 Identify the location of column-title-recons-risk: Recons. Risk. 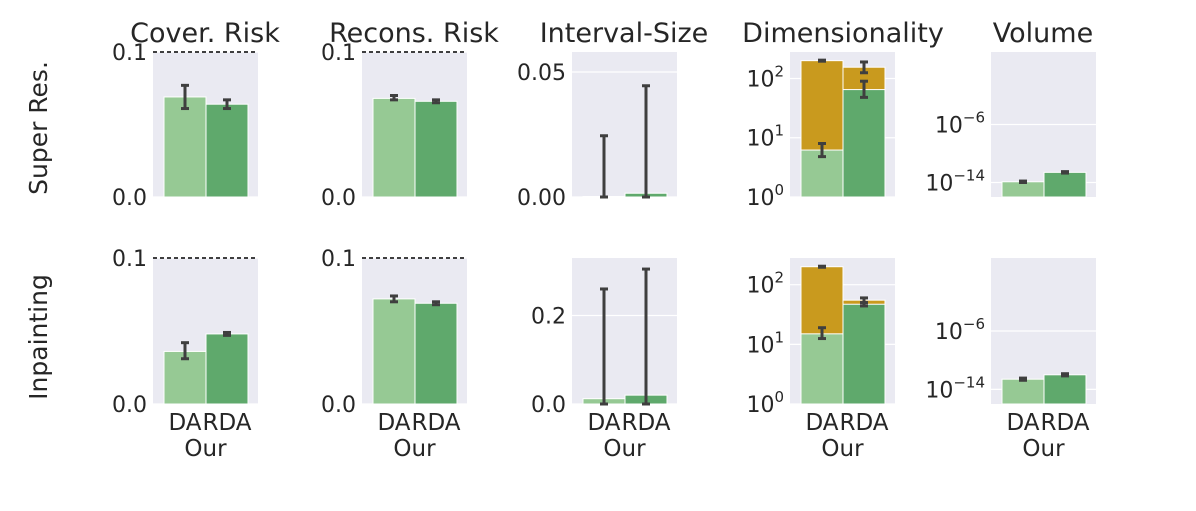
(414, 33).